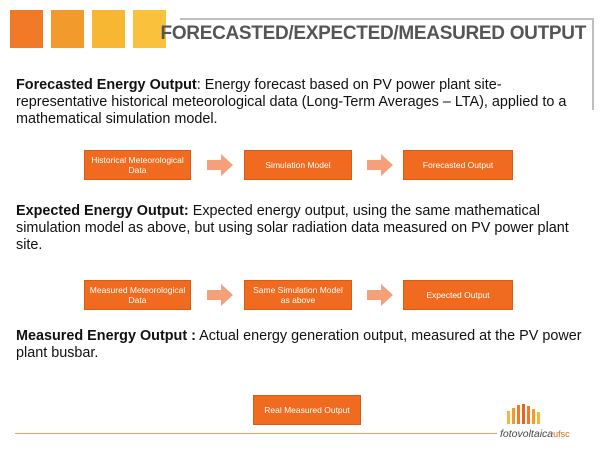 The image size is (600, 449). What do you see at coordinates (561, 434) in the screenshot?
I see `logo-suffix: ufsc` at bounding box center [561, 434].